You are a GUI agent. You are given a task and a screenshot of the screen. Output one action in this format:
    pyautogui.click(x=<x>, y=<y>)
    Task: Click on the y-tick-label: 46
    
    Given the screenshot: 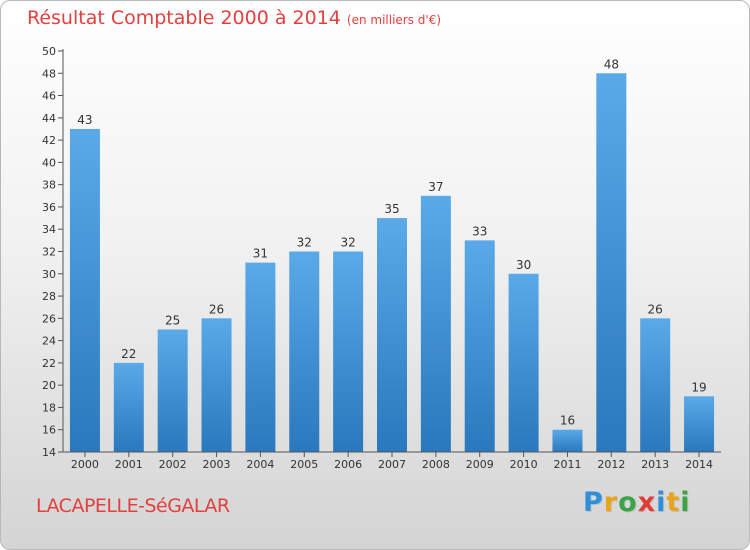 What is the action you would take?
    pyautogui.click(x=49, y=96)
    